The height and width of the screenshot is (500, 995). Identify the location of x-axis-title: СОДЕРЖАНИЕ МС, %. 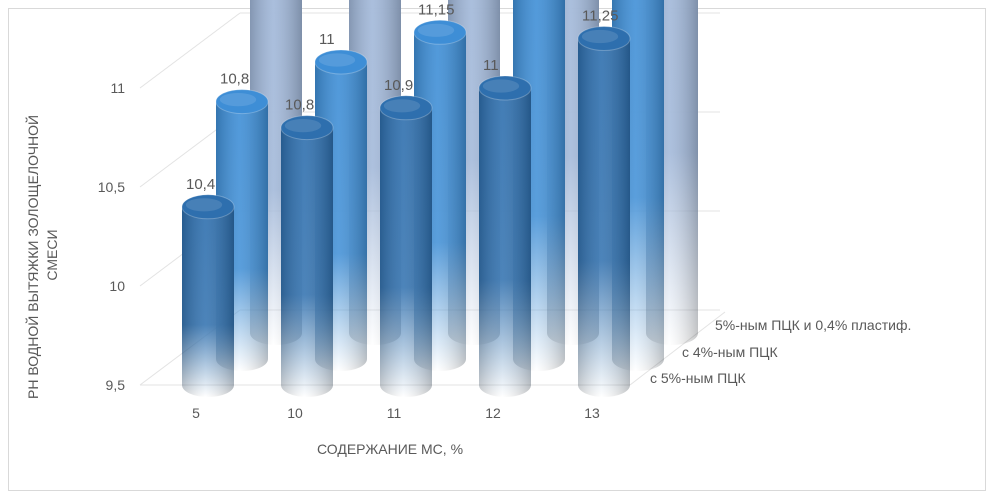
(390, 449).